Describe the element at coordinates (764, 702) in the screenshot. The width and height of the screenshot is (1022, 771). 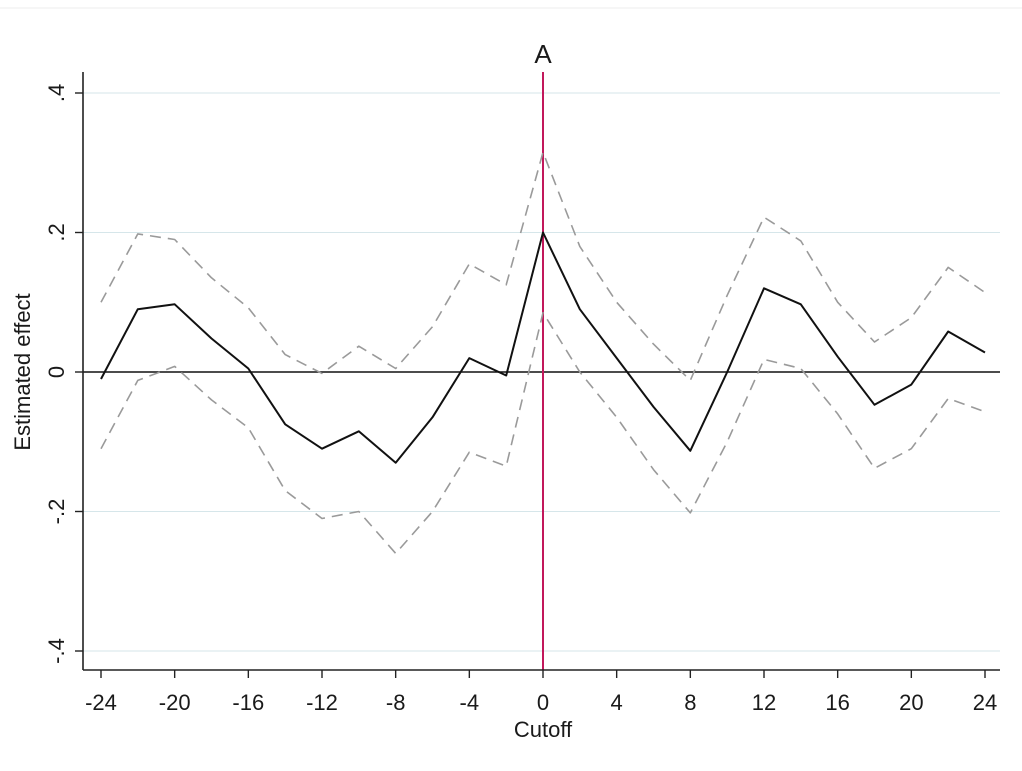
I see `x-tick-label-9: 12` at that location.